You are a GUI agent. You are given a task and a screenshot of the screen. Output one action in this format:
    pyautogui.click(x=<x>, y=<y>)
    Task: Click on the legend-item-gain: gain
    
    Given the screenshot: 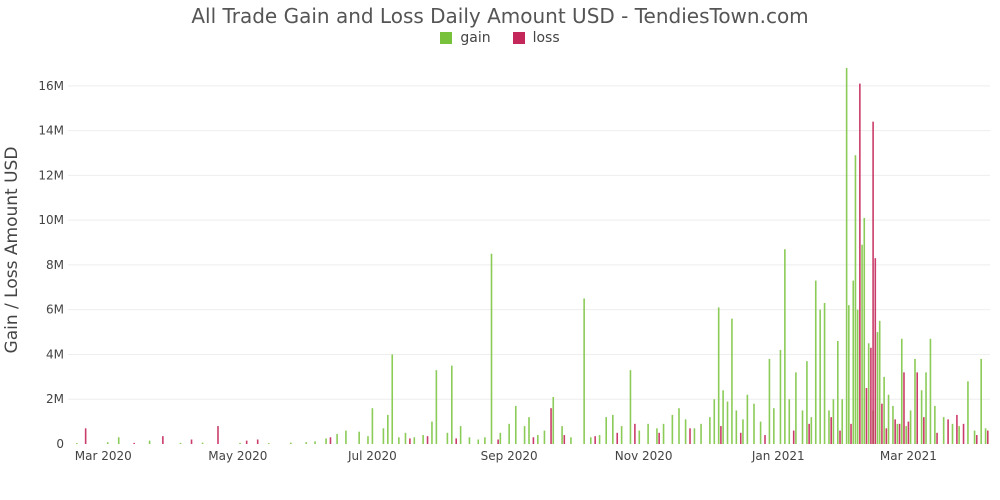 What is the action you would take?
    pyautogui.click(x=465, y=38)
    